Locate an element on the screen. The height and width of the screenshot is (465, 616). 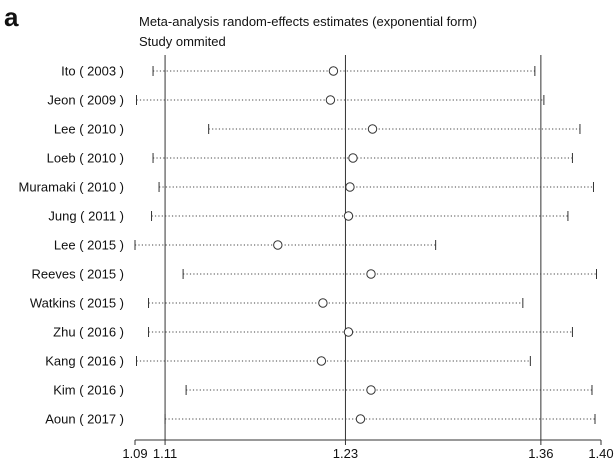
study-label: Watkins ( 2015 ) is located at coordinates (77, 303).